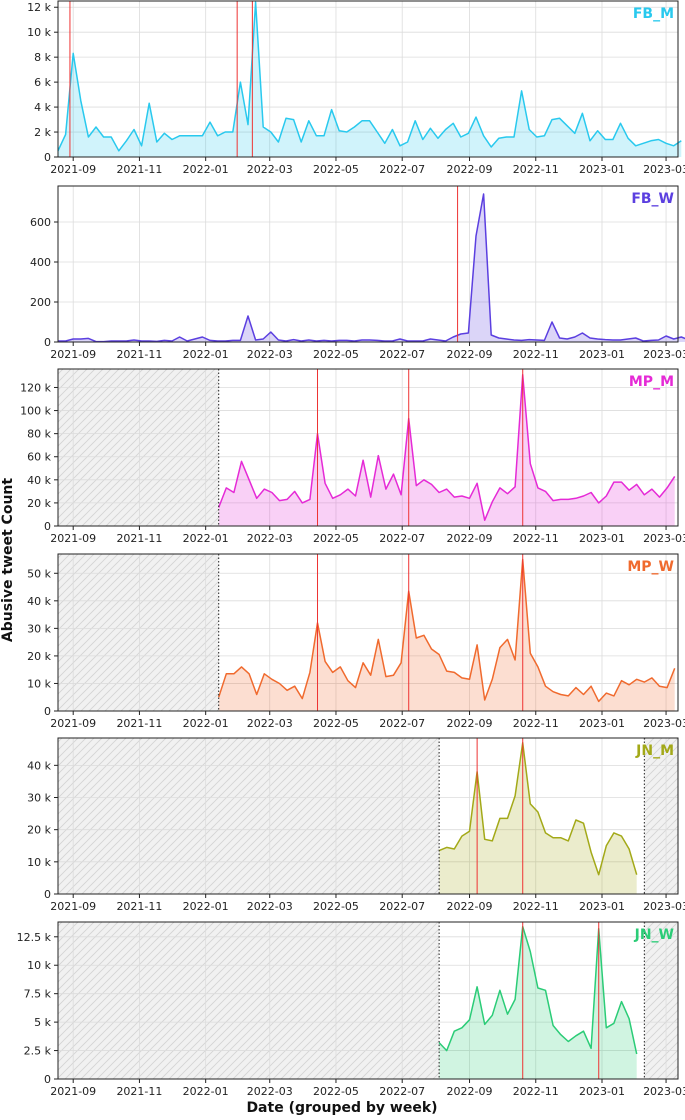 The image size is (685, 1120). I want to click on y-tick-label: 50 k, so click(39, 573).